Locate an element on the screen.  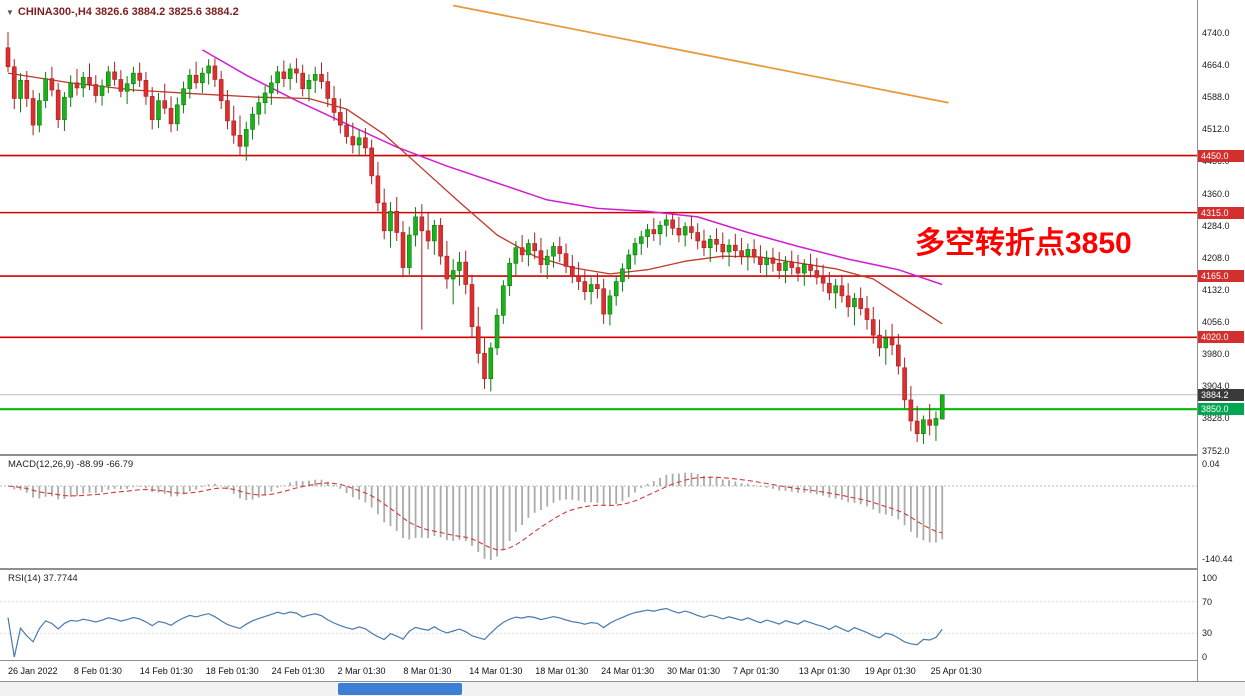
panel-splitter-rsi is located at coordinates (622, 569).